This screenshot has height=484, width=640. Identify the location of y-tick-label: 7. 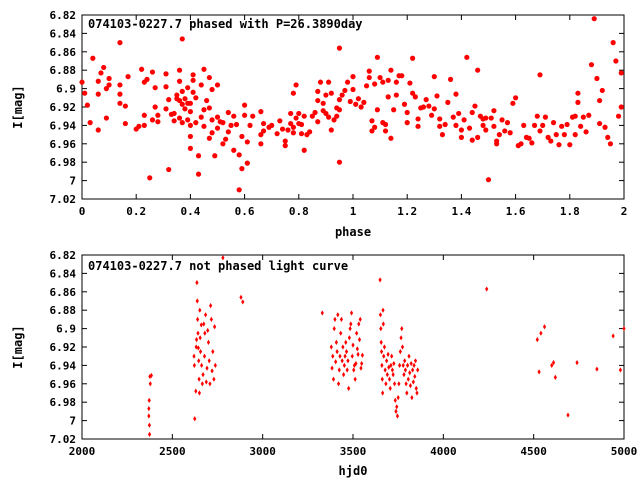
(72, 181).